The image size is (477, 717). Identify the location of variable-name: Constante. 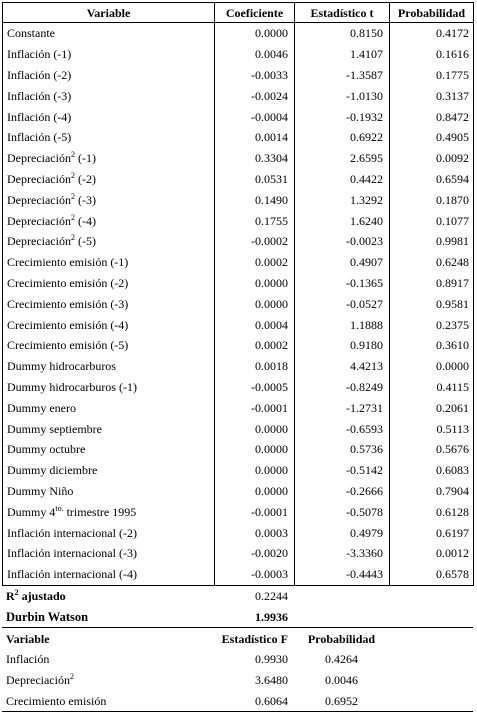
(31, 33).